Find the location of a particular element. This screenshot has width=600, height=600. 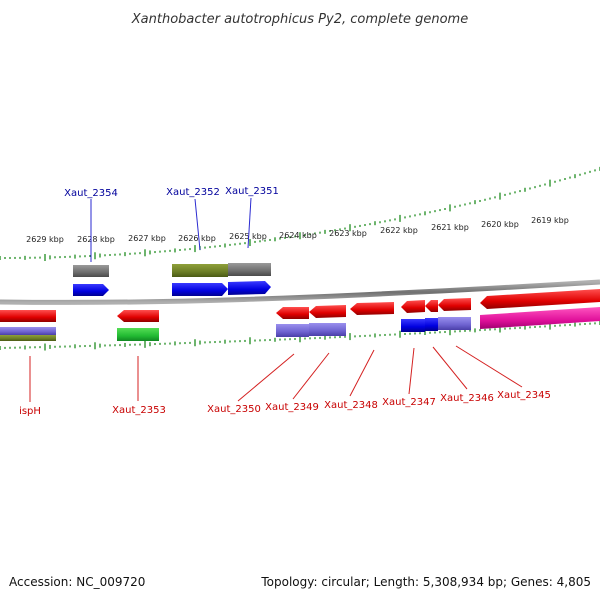

gene-label-xaut-2347: Xaut_2347 is located at coordinates (409, 402).